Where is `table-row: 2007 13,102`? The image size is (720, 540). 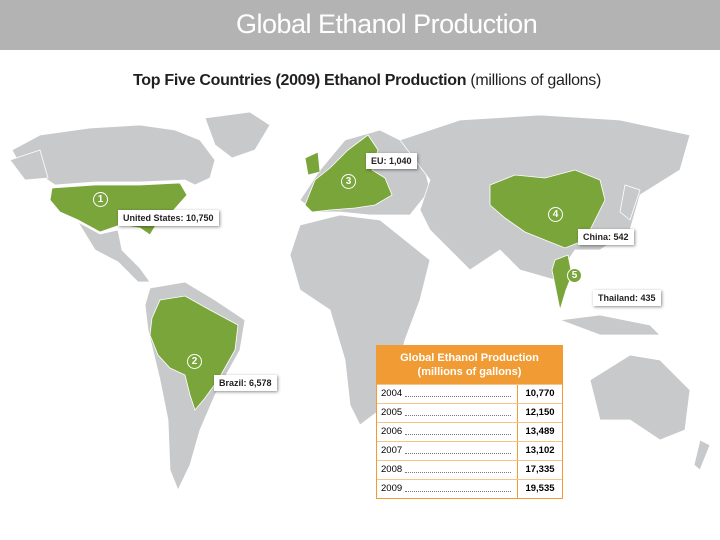
table-row: 2007 13,102 is located at coordinates (469, 450).